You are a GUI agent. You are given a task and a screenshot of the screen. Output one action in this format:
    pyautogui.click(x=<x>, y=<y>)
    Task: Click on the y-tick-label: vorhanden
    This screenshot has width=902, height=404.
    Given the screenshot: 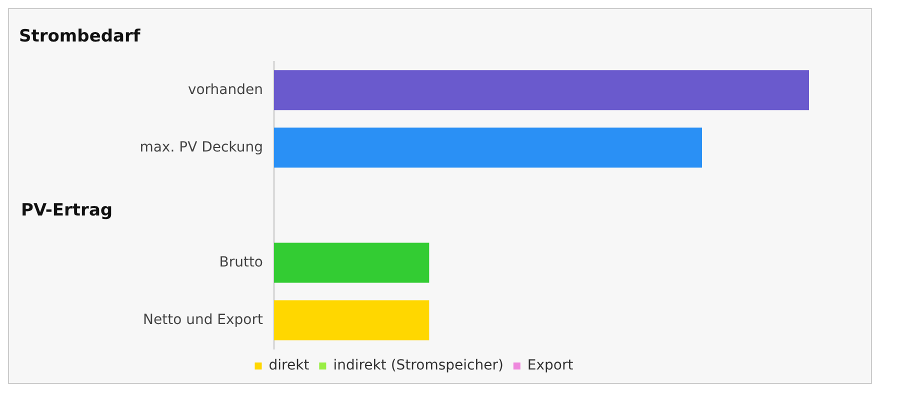 What is the action you would take?
    pyautogui.click(x=225, y=90)
    